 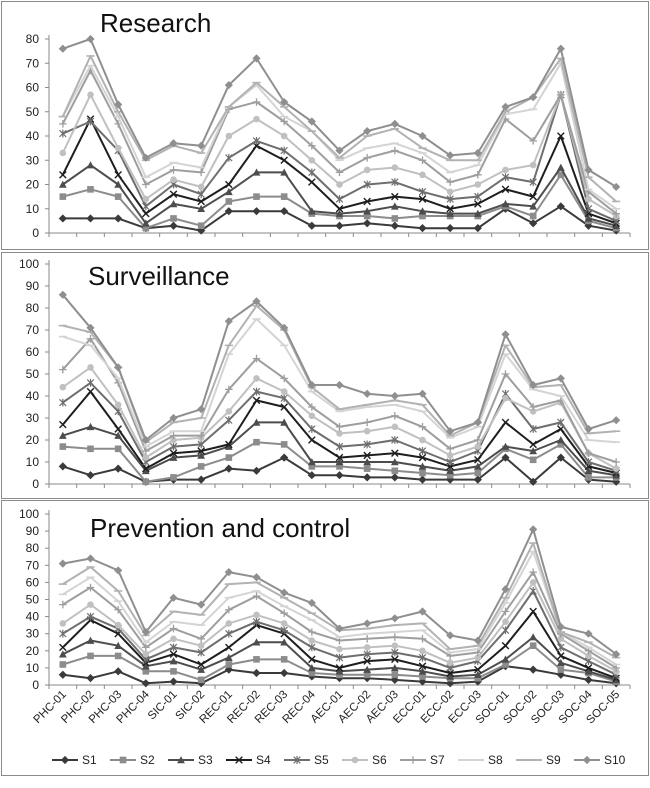 I want to click on y-tick-label: 90, so click(x=33, y=531).